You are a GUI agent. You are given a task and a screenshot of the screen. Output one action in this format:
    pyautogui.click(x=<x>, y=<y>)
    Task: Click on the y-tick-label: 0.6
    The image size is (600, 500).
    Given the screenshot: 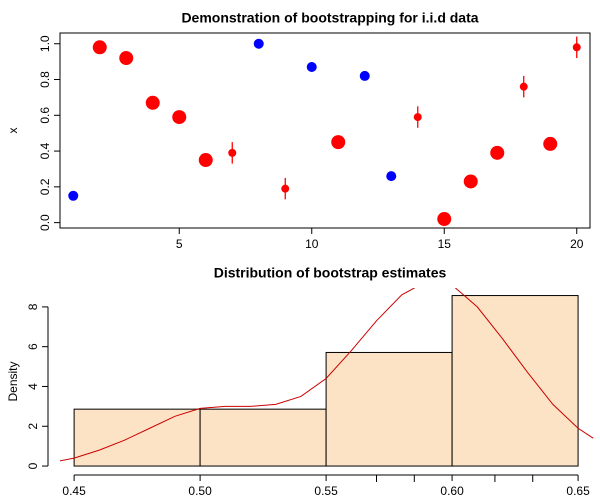 What is the action you would take?
    pyautogui.click(x=45, y=115)
    